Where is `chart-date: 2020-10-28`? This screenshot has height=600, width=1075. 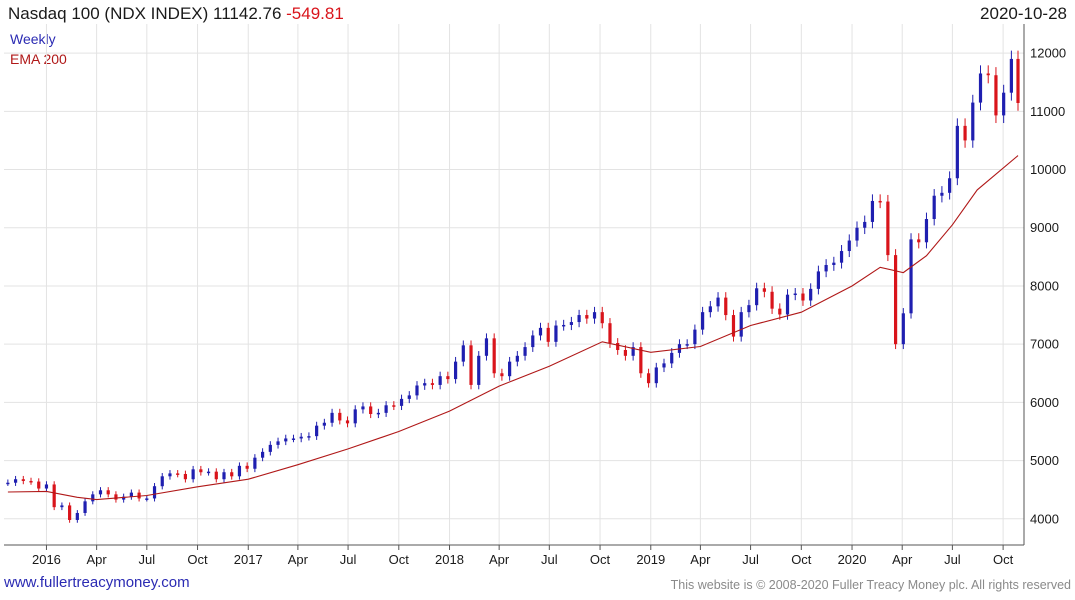
chart-date: 2020-10-28 is located at coordinates (1023, 13).